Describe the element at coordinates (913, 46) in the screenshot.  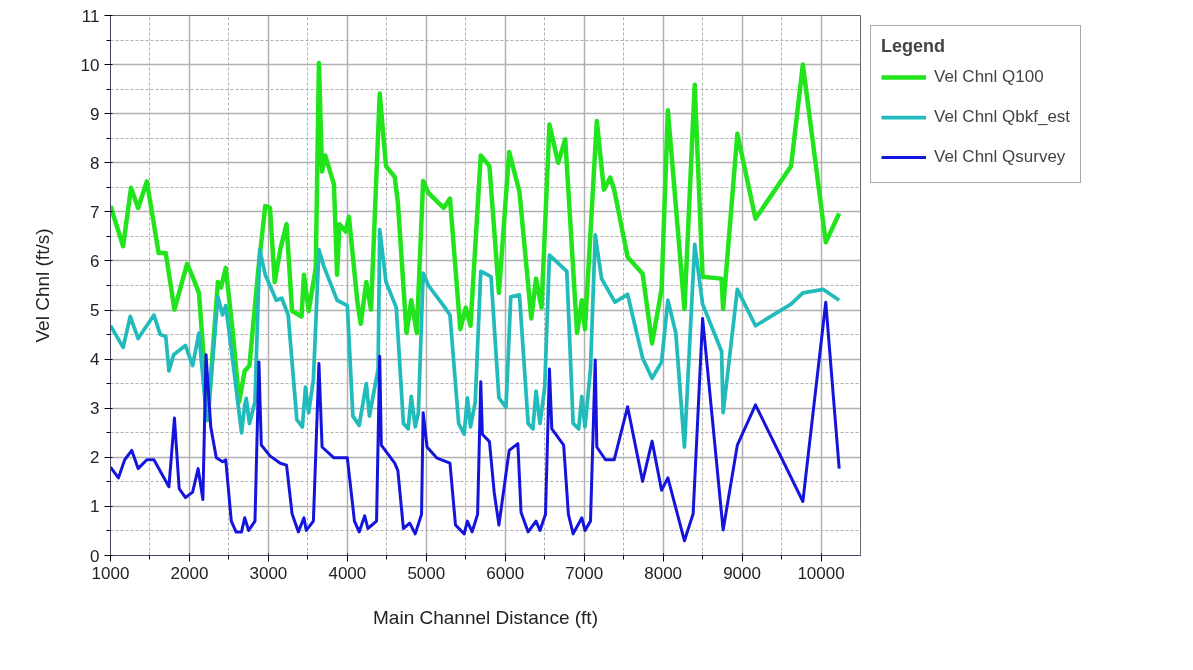
I see `legend-title: Legend` at that location.